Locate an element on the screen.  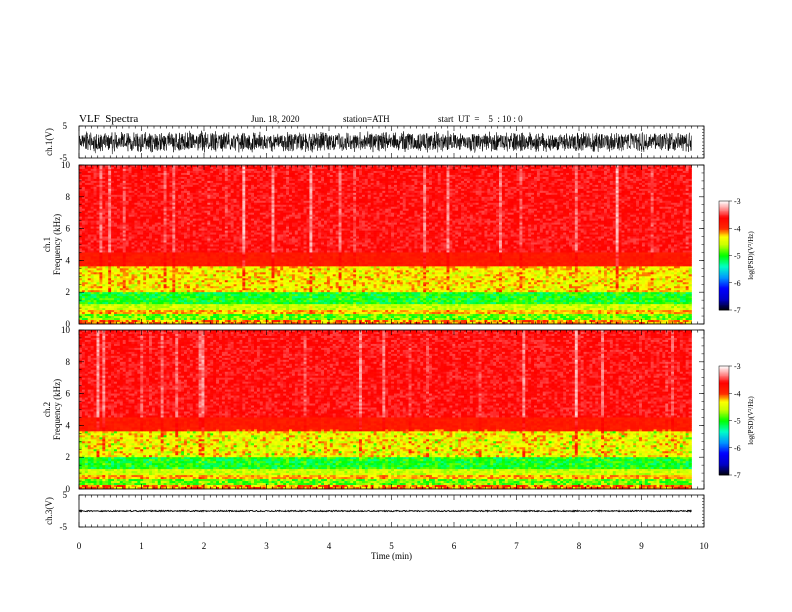
x-tick-label: 6 is located at coordinates (454, 546).